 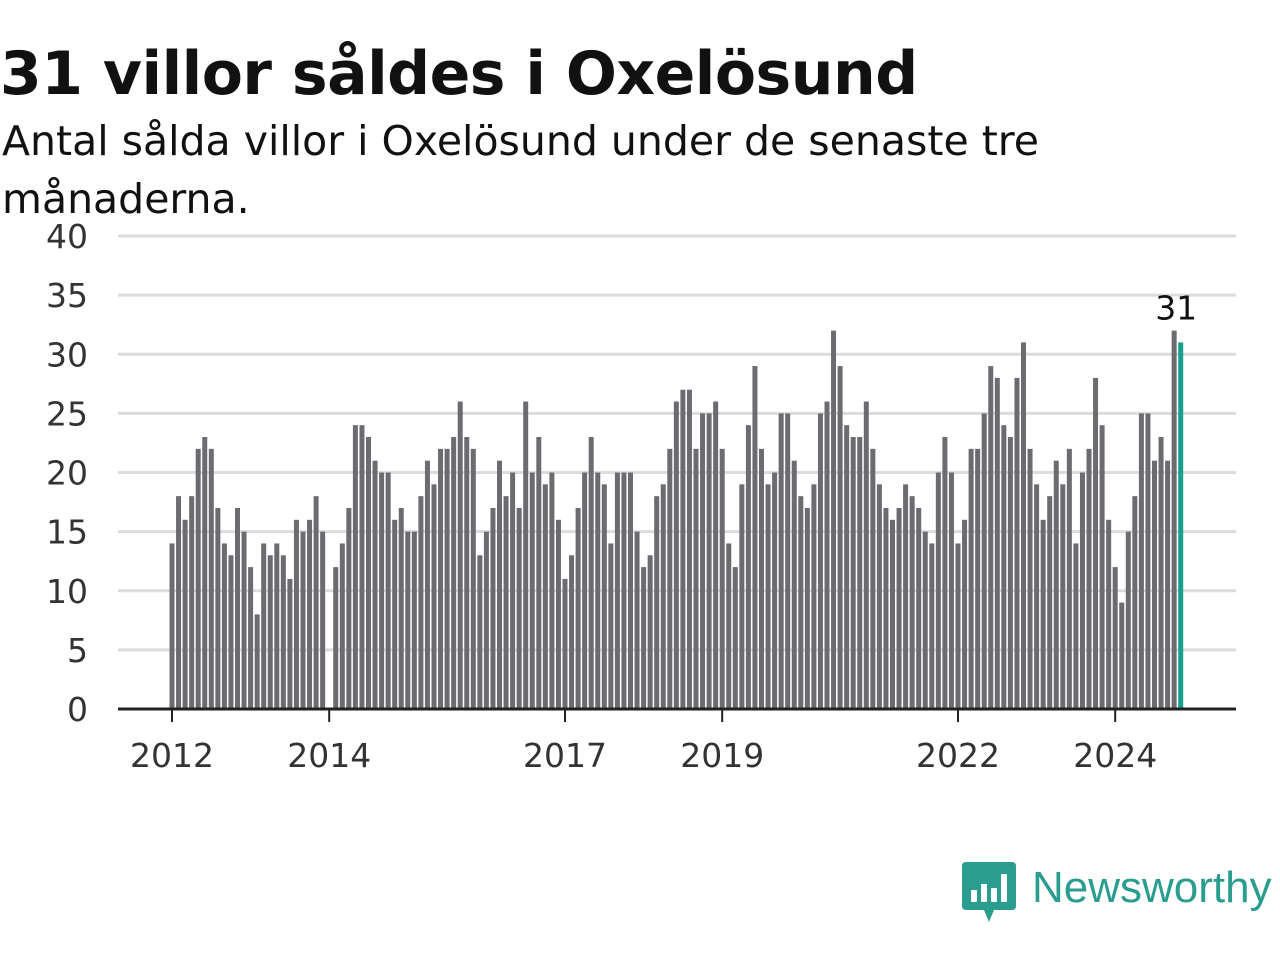 What do you see at coordinates (67, 473) in the screenshot?
I see `y-tick-label: 20` at bounding box center [67, 473].